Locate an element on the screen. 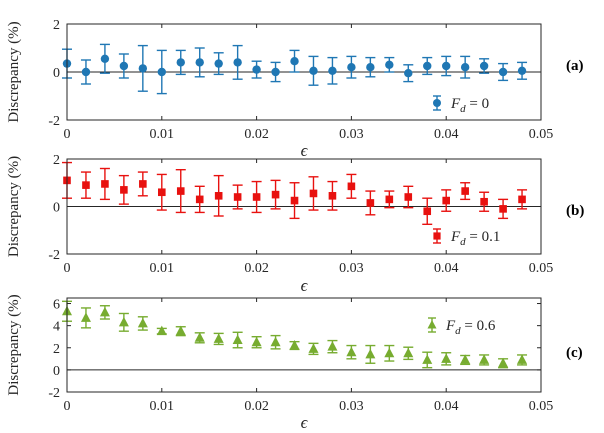  y-tick-label: 4 is located at coordinates (56, 327).